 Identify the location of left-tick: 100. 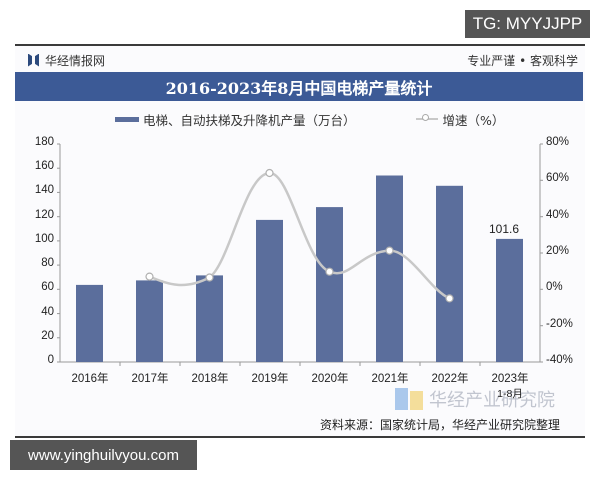
(44, 238).